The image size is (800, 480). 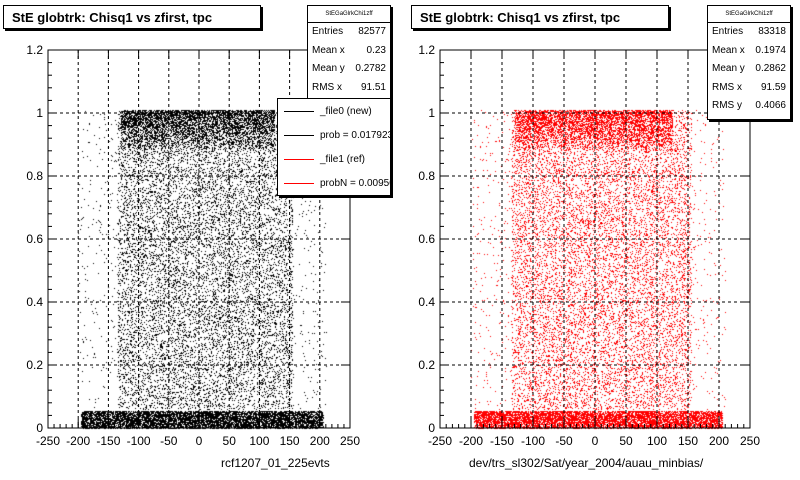 What do you see at coordinates (349, 31) in the screenshot?
I see `stats-row-entries: Entries 82577` at bounding box center [349, 31].